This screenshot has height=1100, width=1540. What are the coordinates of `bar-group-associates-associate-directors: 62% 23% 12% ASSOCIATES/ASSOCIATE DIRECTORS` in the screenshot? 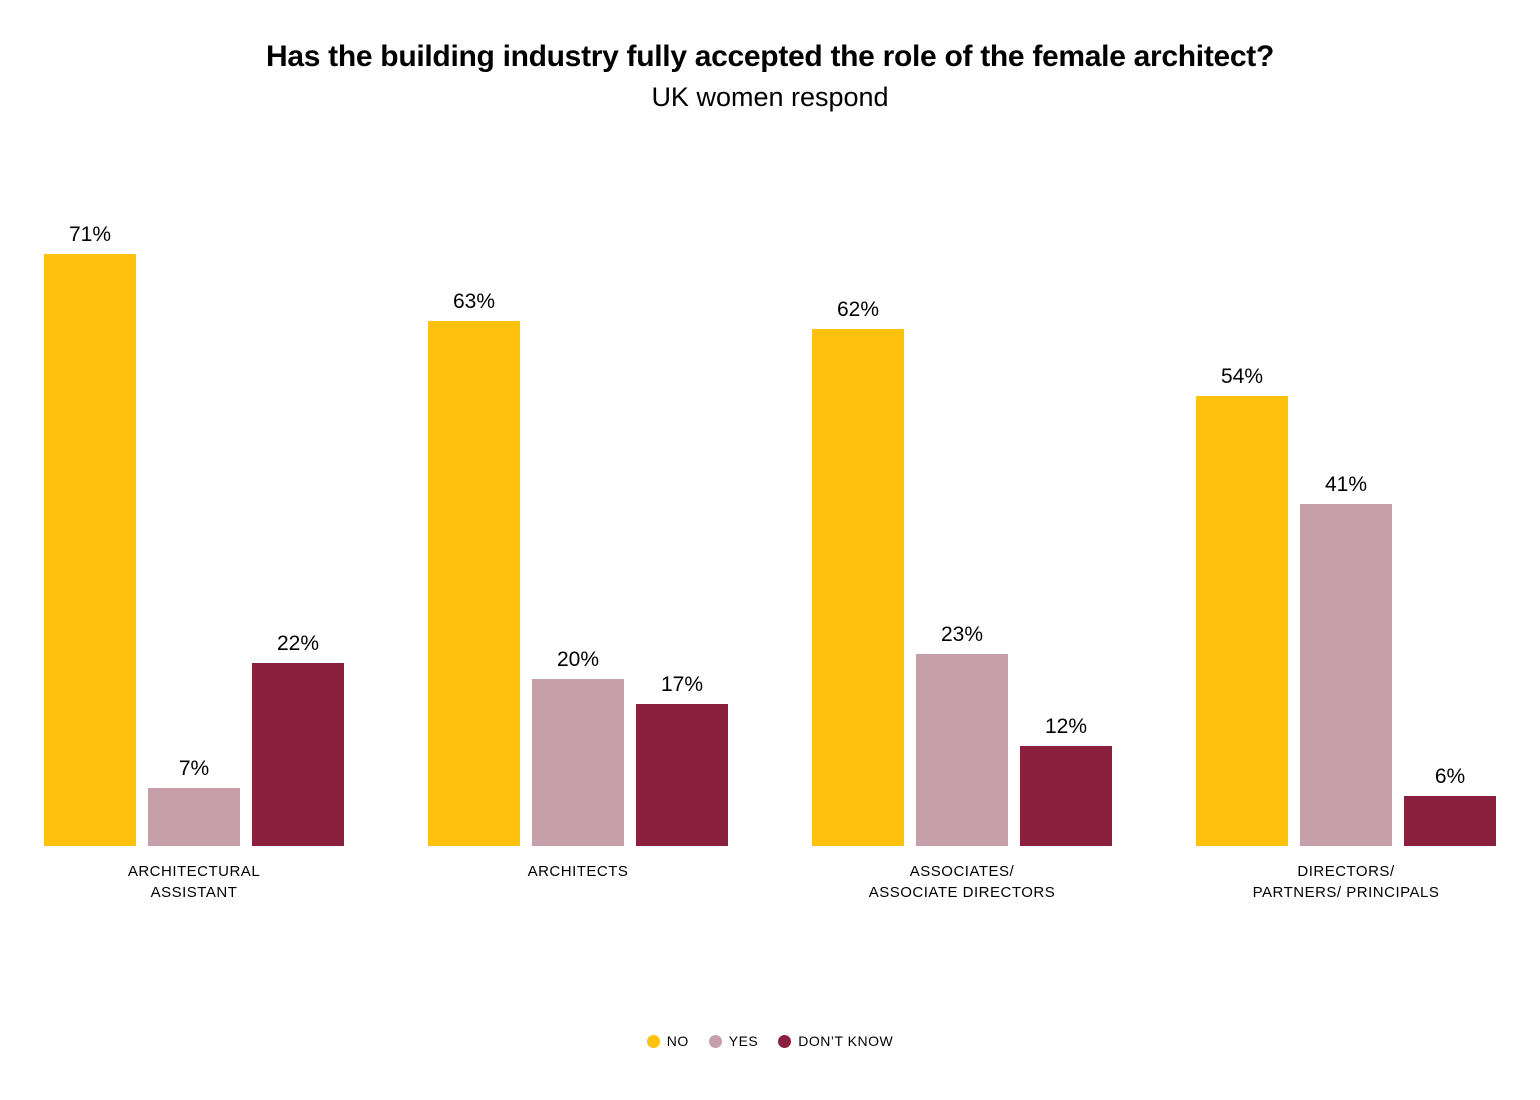 It's located at (962, 574).